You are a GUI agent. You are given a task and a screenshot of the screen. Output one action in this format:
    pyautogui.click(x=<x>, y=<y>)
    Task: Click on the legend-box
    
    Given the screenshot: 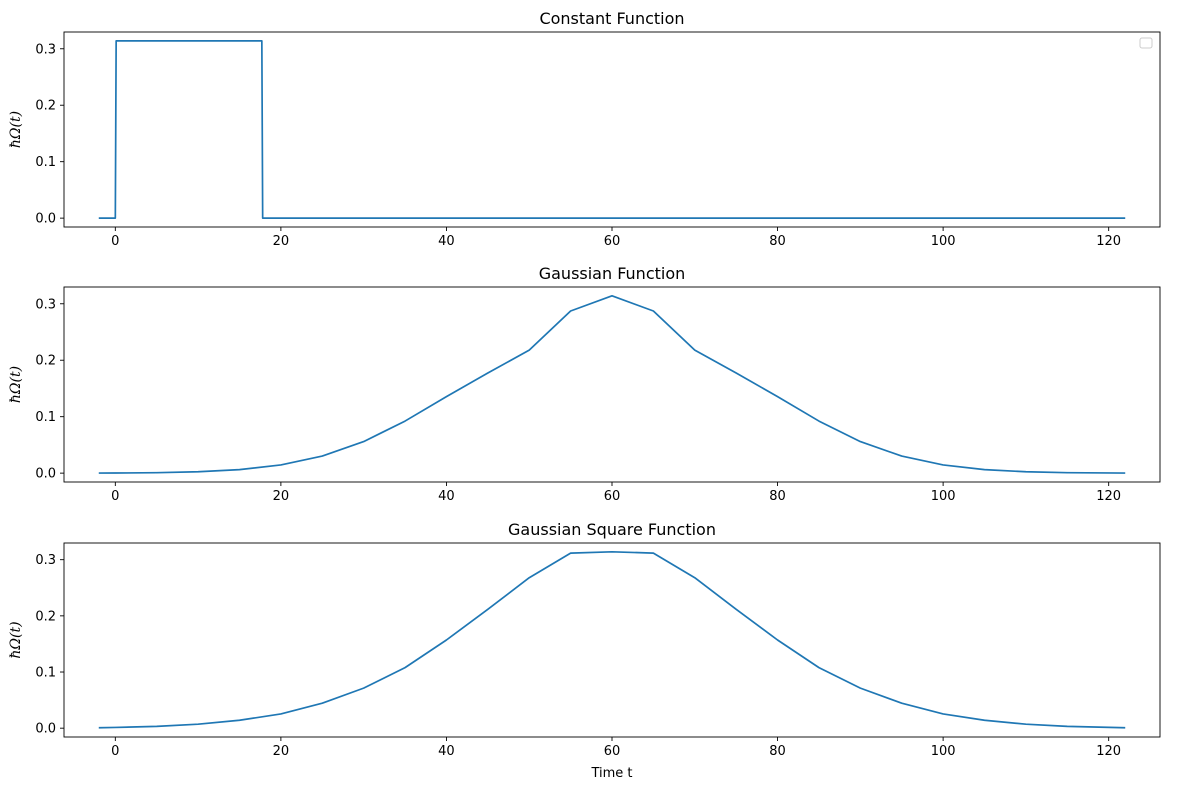 What is the action you would take?
    pyautogui.click(x=1146, y=43)
    